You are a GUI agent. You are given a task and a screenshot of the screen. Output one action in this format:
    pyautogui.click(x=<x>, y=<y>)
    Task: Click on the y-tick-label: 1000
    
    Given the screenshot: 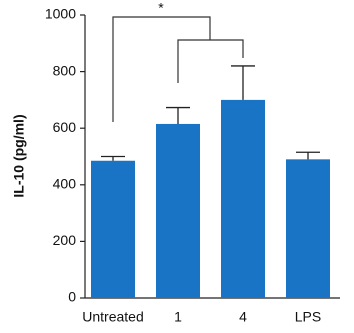 What is the action you would take?
    pyautogui.click(x=60, y=14)
    